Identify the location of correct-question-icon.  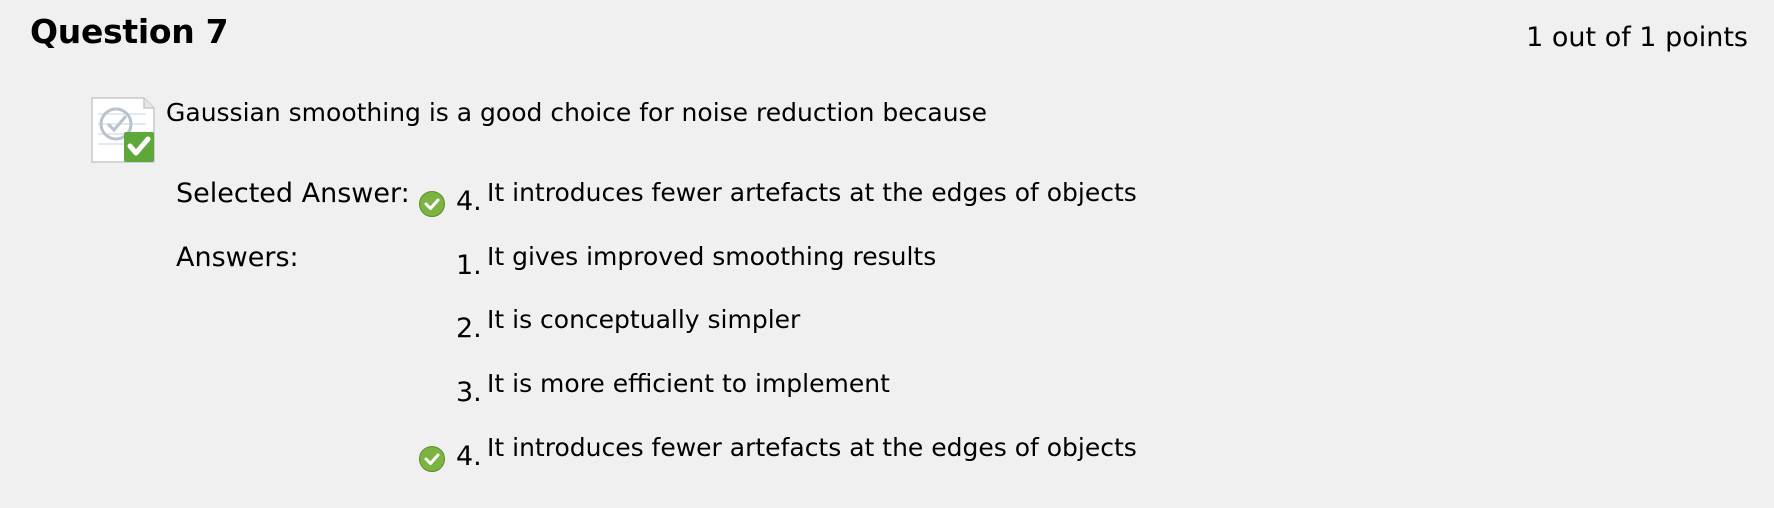
(123, 130).